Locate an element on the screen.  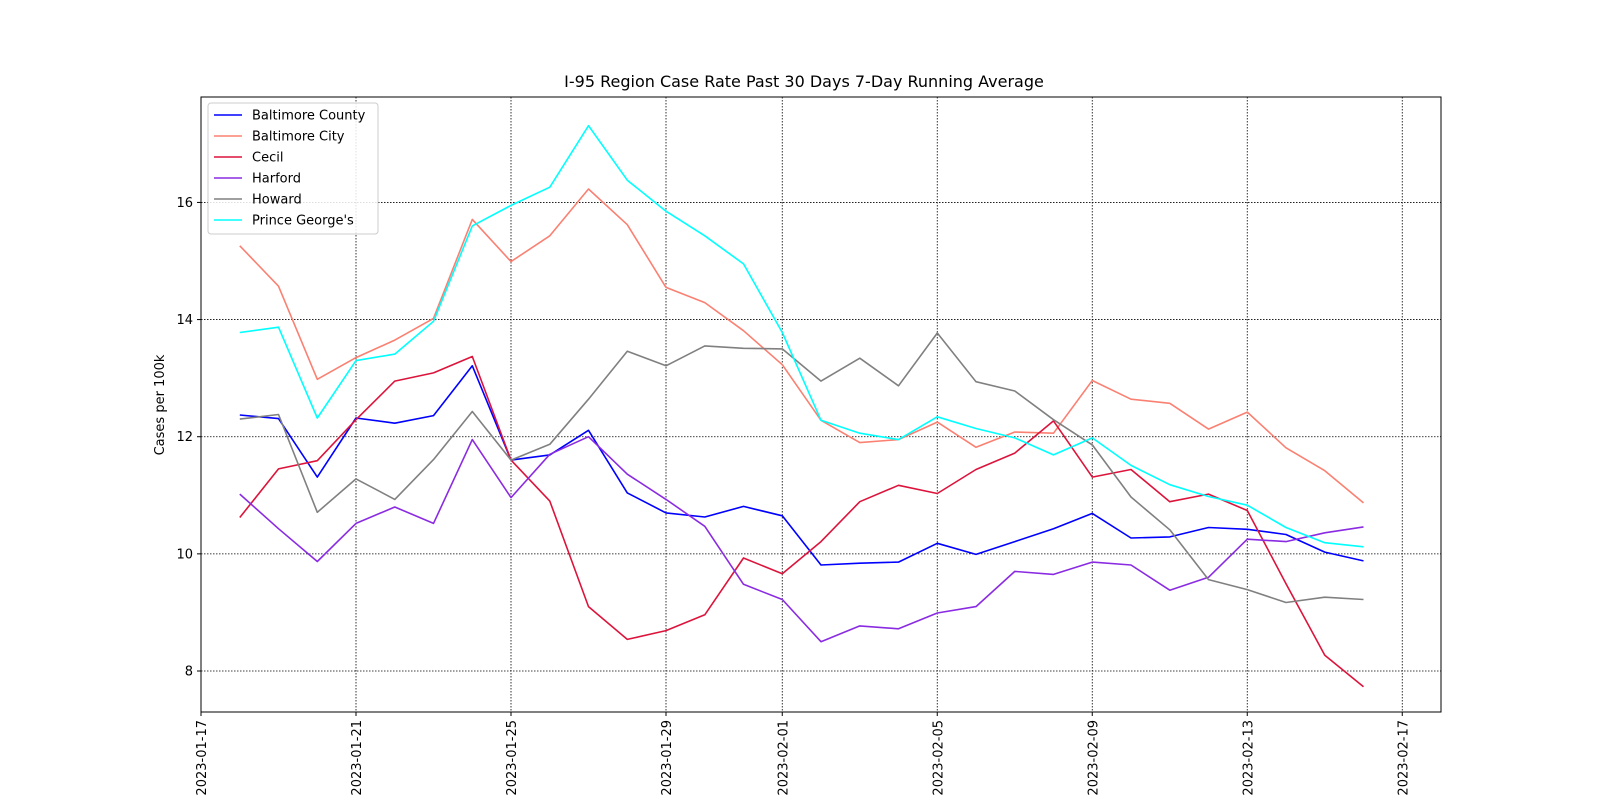
x-tick-label: 2023-01-25 is located at coordinates (512, 758).